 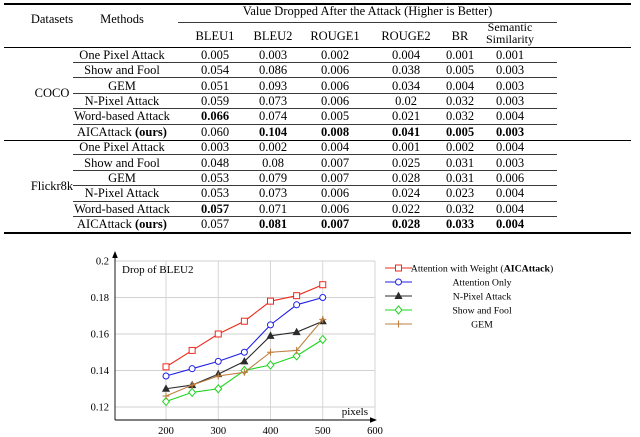 I want to click on value-cell: 0.002, so click(x=460, y=147).